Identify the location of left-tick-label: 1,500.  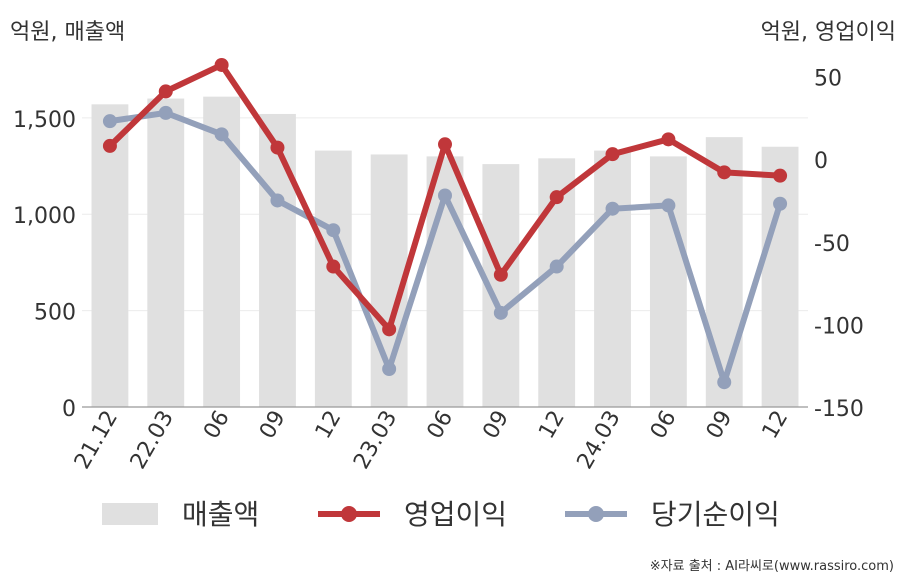
(44, 120).